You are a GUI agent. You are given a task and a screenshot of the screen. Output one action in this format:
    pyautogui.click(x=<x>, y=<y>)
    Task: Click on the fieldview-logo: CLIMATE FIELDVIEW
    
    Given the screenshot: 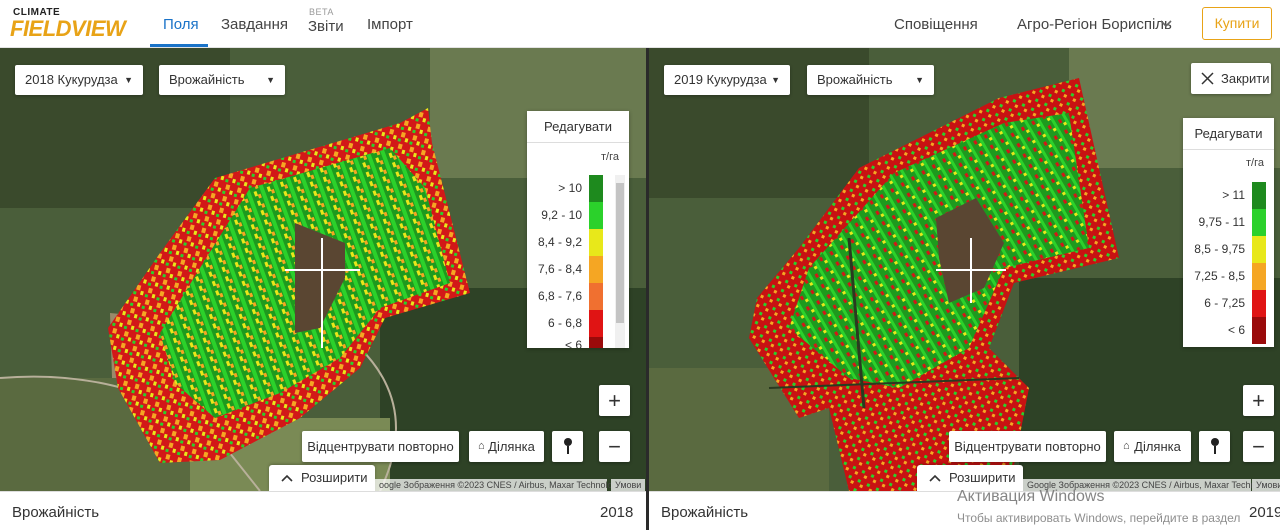 What is the action you would take?
    pyautogui.click(x=75, y=24)
    